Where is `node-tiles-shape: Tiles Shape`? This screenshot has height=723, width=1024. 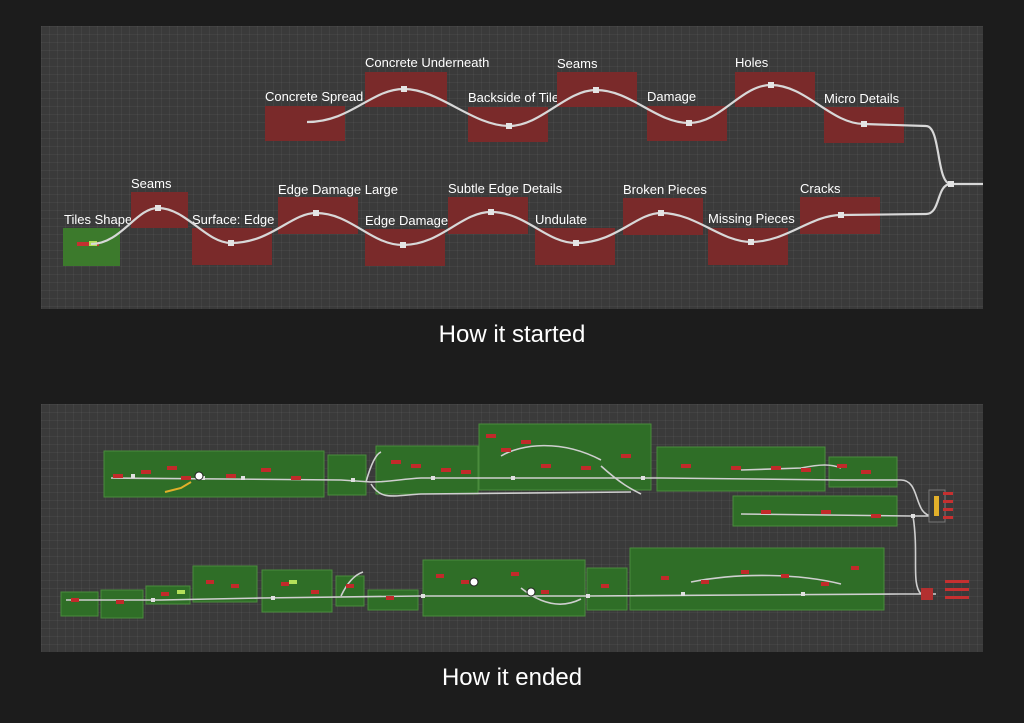 node-tiles-shape: Tiles Shape is located at coordinates (97, 239).